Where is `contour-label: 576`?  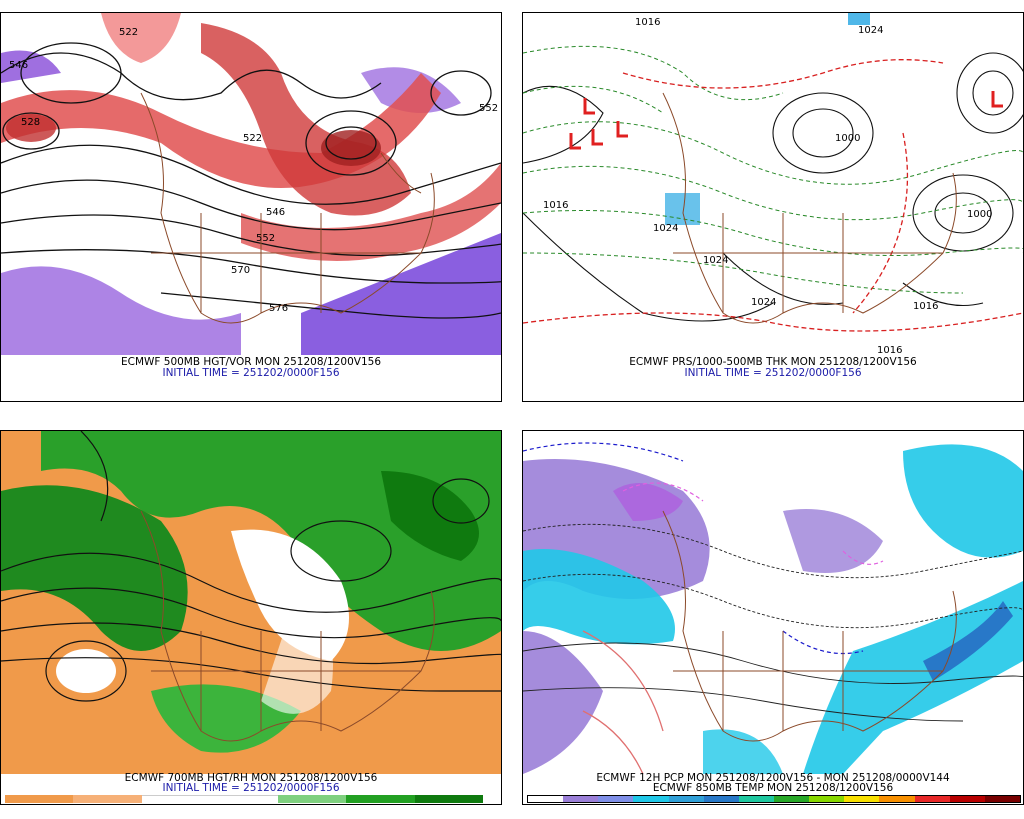
contour-label: 576 is located at coordinates (278, 308).